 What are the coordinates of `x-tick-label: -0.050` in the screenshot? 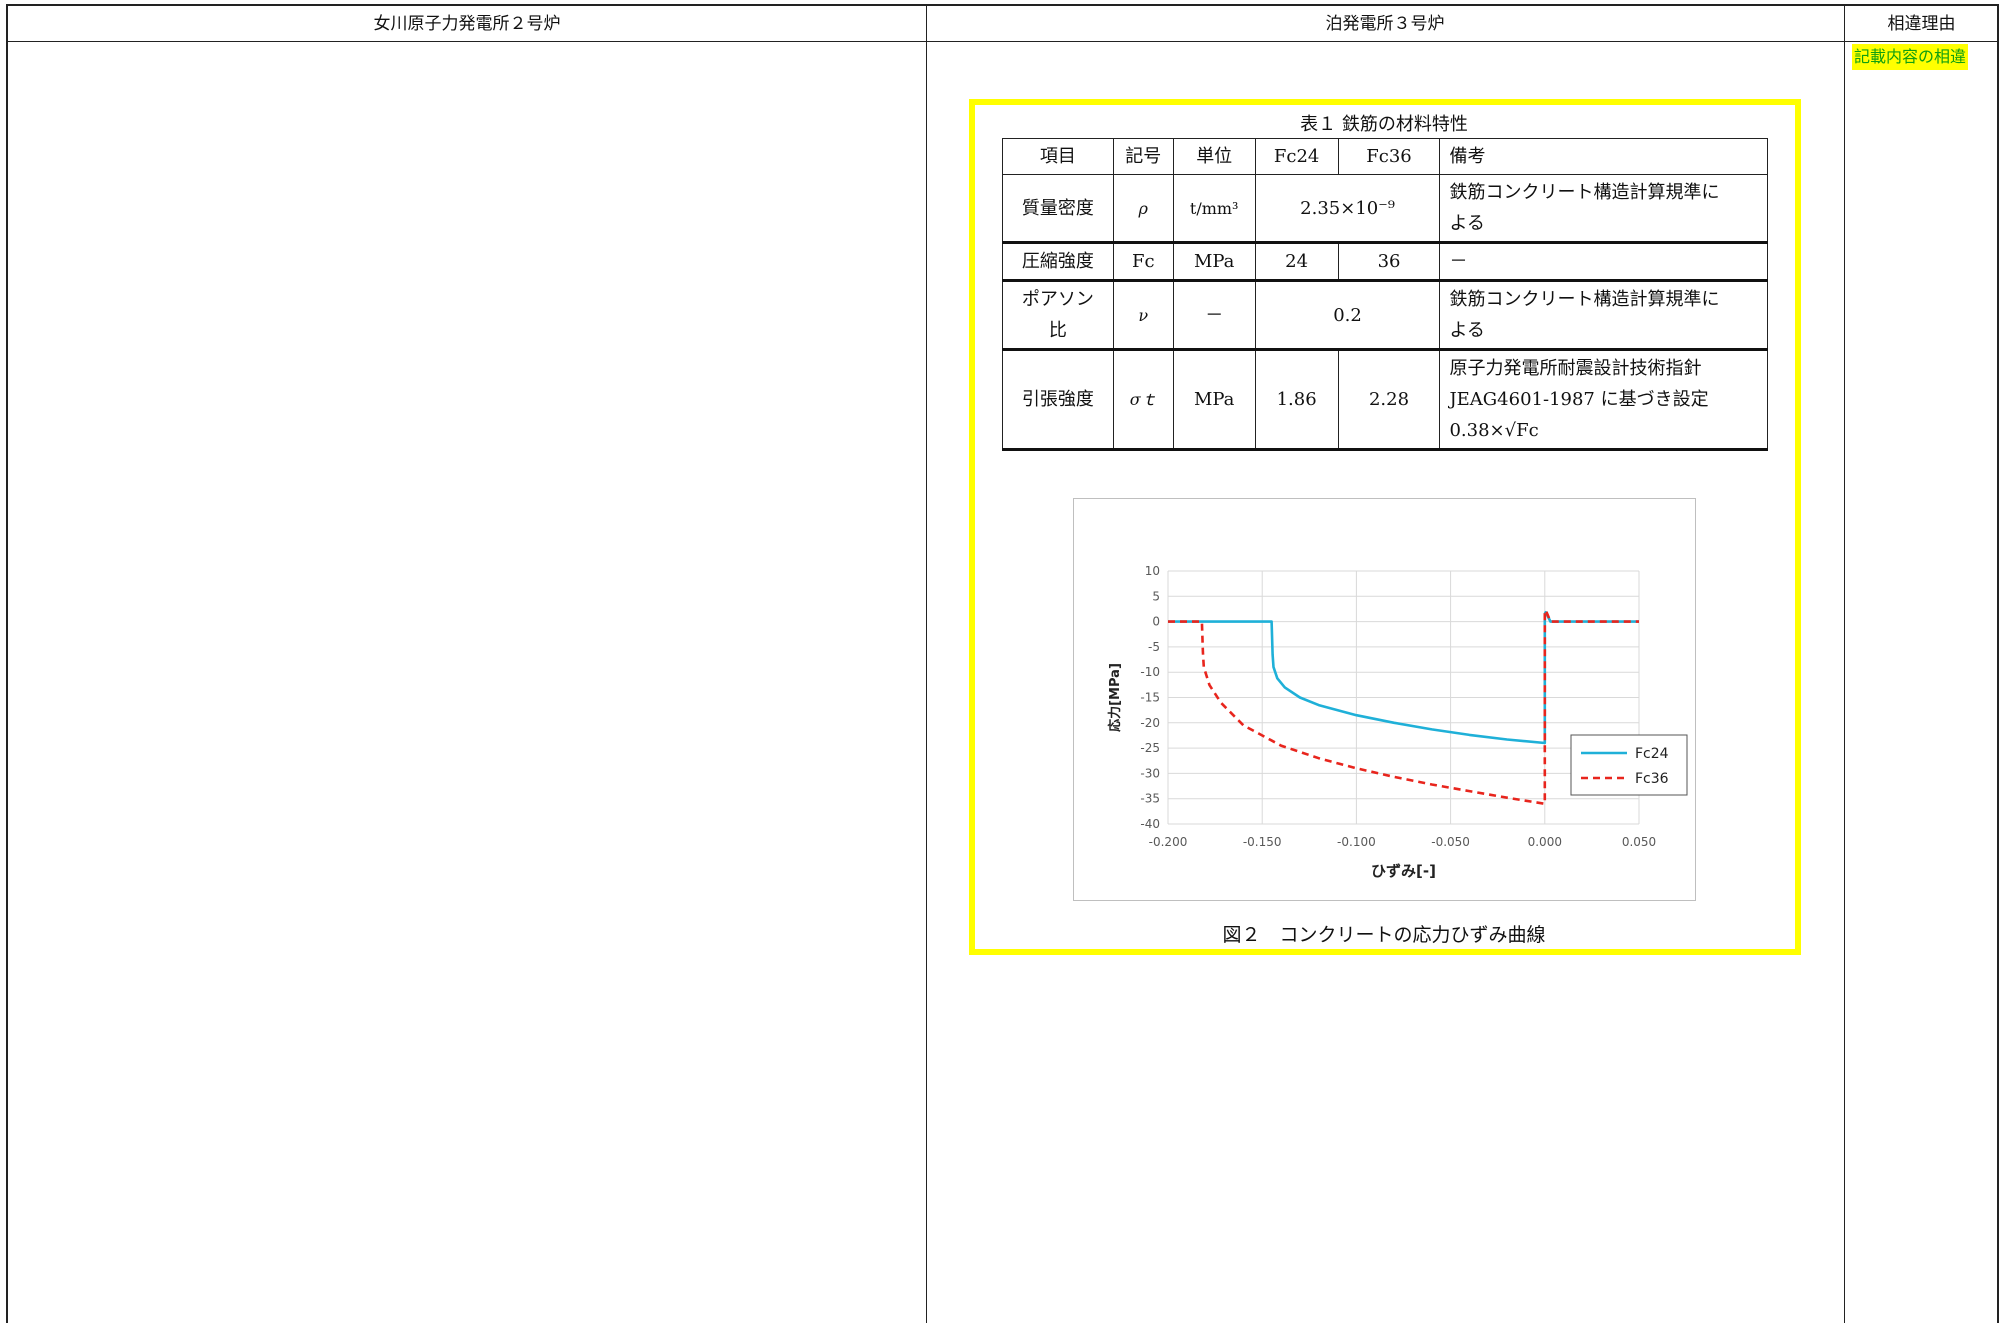 It's located at (1450, 842).